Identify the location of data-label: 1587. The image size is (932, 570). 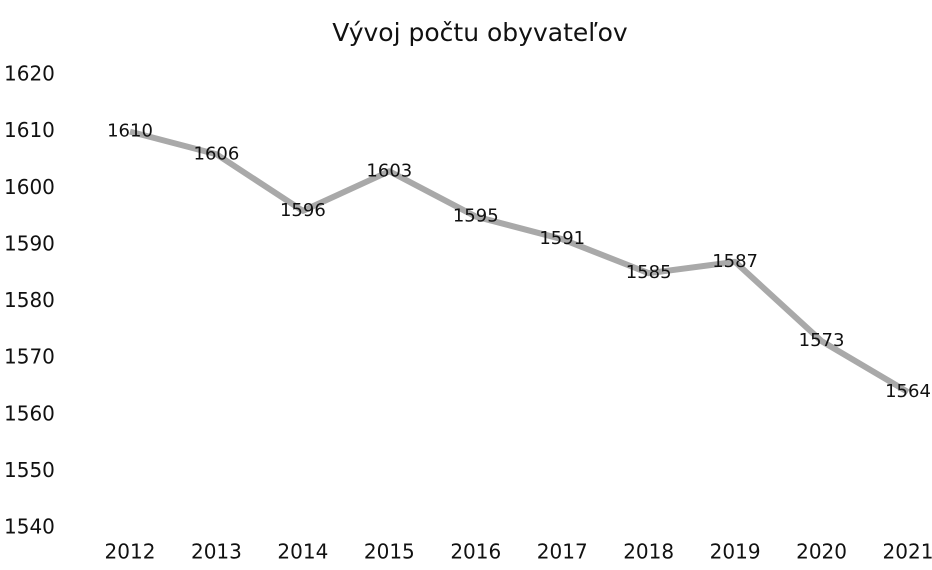
(735, 261).